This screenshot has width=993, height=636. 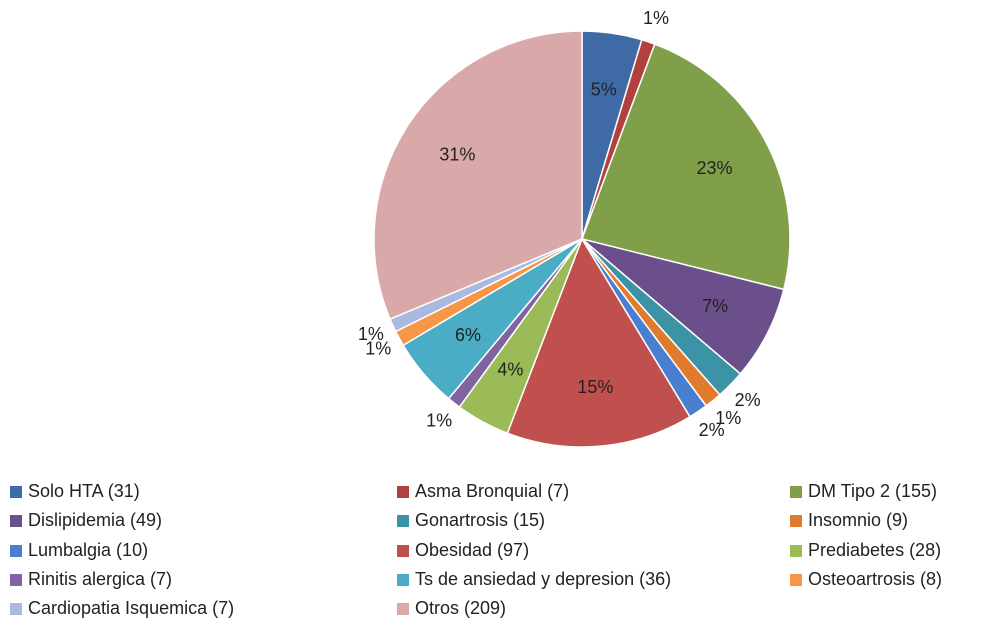 What do you see at coordinates (875, 579) in the screenshot?
I see `legend-label: Osteoartrosis (8)` at bounding box center [875, 579].